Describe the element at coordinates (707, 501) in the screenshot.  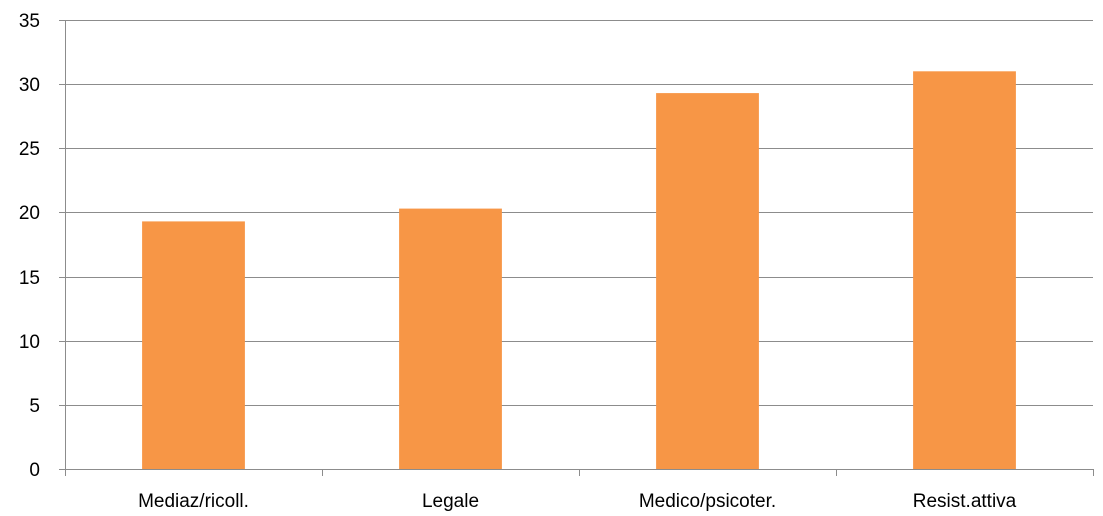
I see `x-tick-label: Medico/psicoter.` at that location.